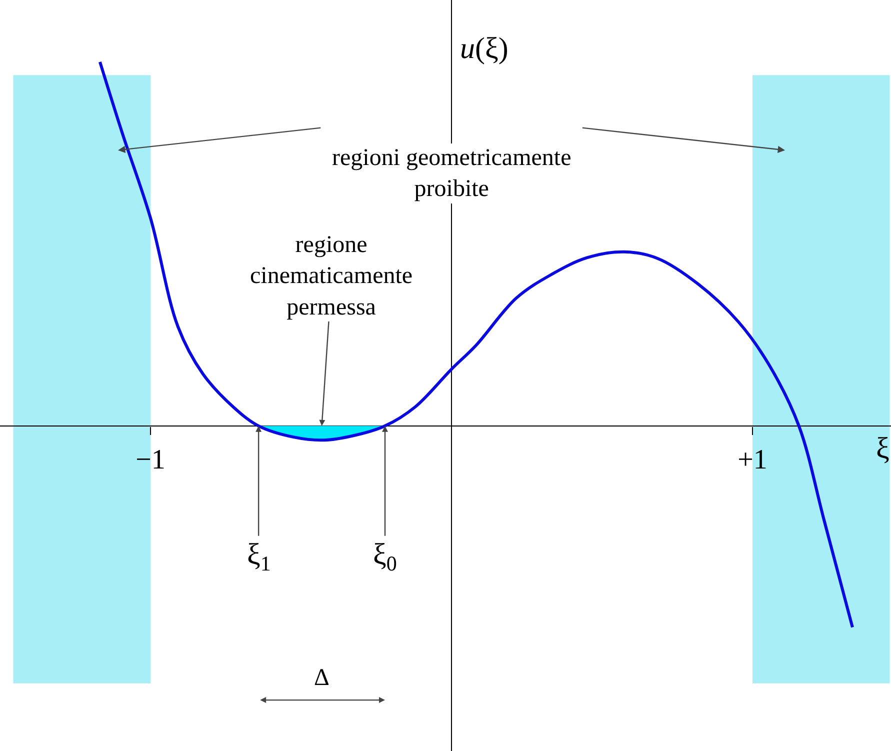 The image size is (891, 751). What do you see at coordinates (259, 557) in the screenshot?
I see `annotation: ξ$_{1}$` at bounding box center [259, 557].